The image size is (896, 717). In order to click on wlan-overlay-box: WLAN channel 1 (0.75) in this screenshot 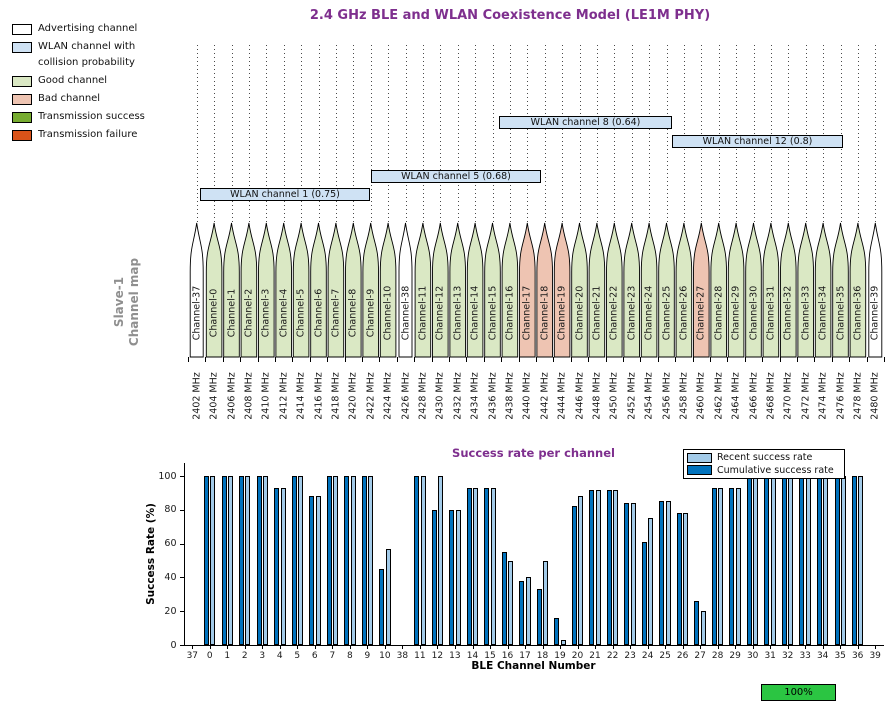, I will do `click(285, 194)`.